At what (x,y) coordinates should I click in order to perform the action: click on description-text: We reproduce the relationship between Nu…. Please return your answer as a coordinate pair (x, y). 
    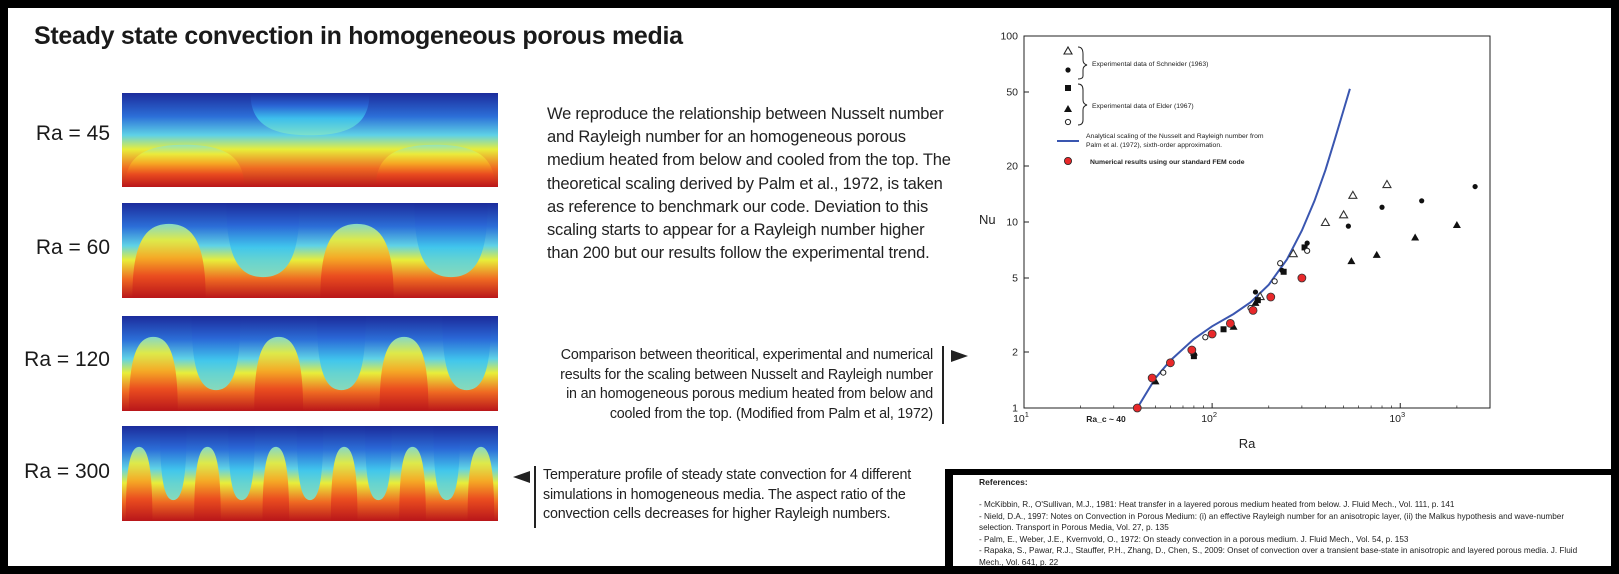
    Looking at the image, I should click on (749, 184).